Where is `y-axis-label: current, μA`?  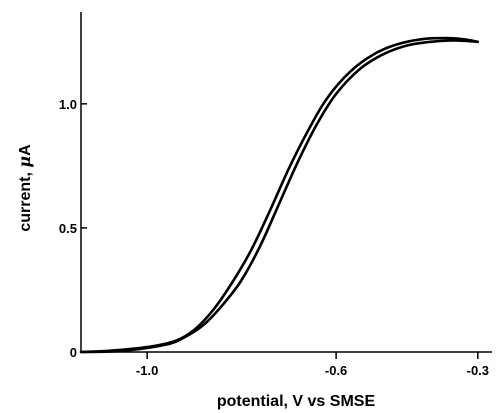
y-axis-label: current, μA is located at coordinates (24, 188).